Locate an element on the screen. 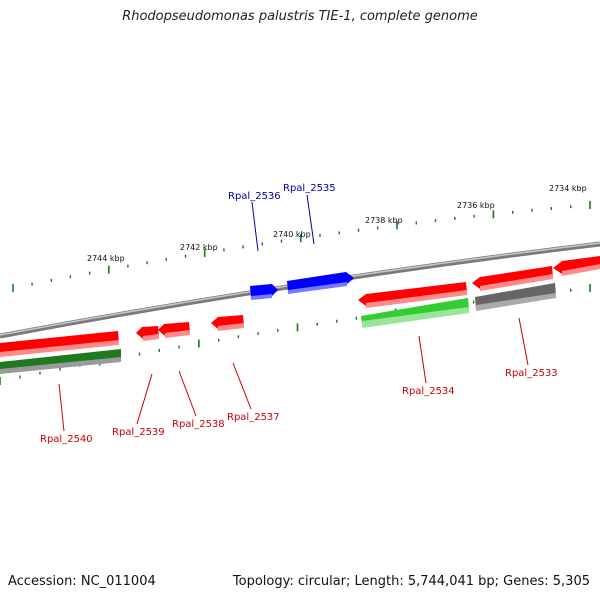  forward-genes is located at coordinates (302, 286).